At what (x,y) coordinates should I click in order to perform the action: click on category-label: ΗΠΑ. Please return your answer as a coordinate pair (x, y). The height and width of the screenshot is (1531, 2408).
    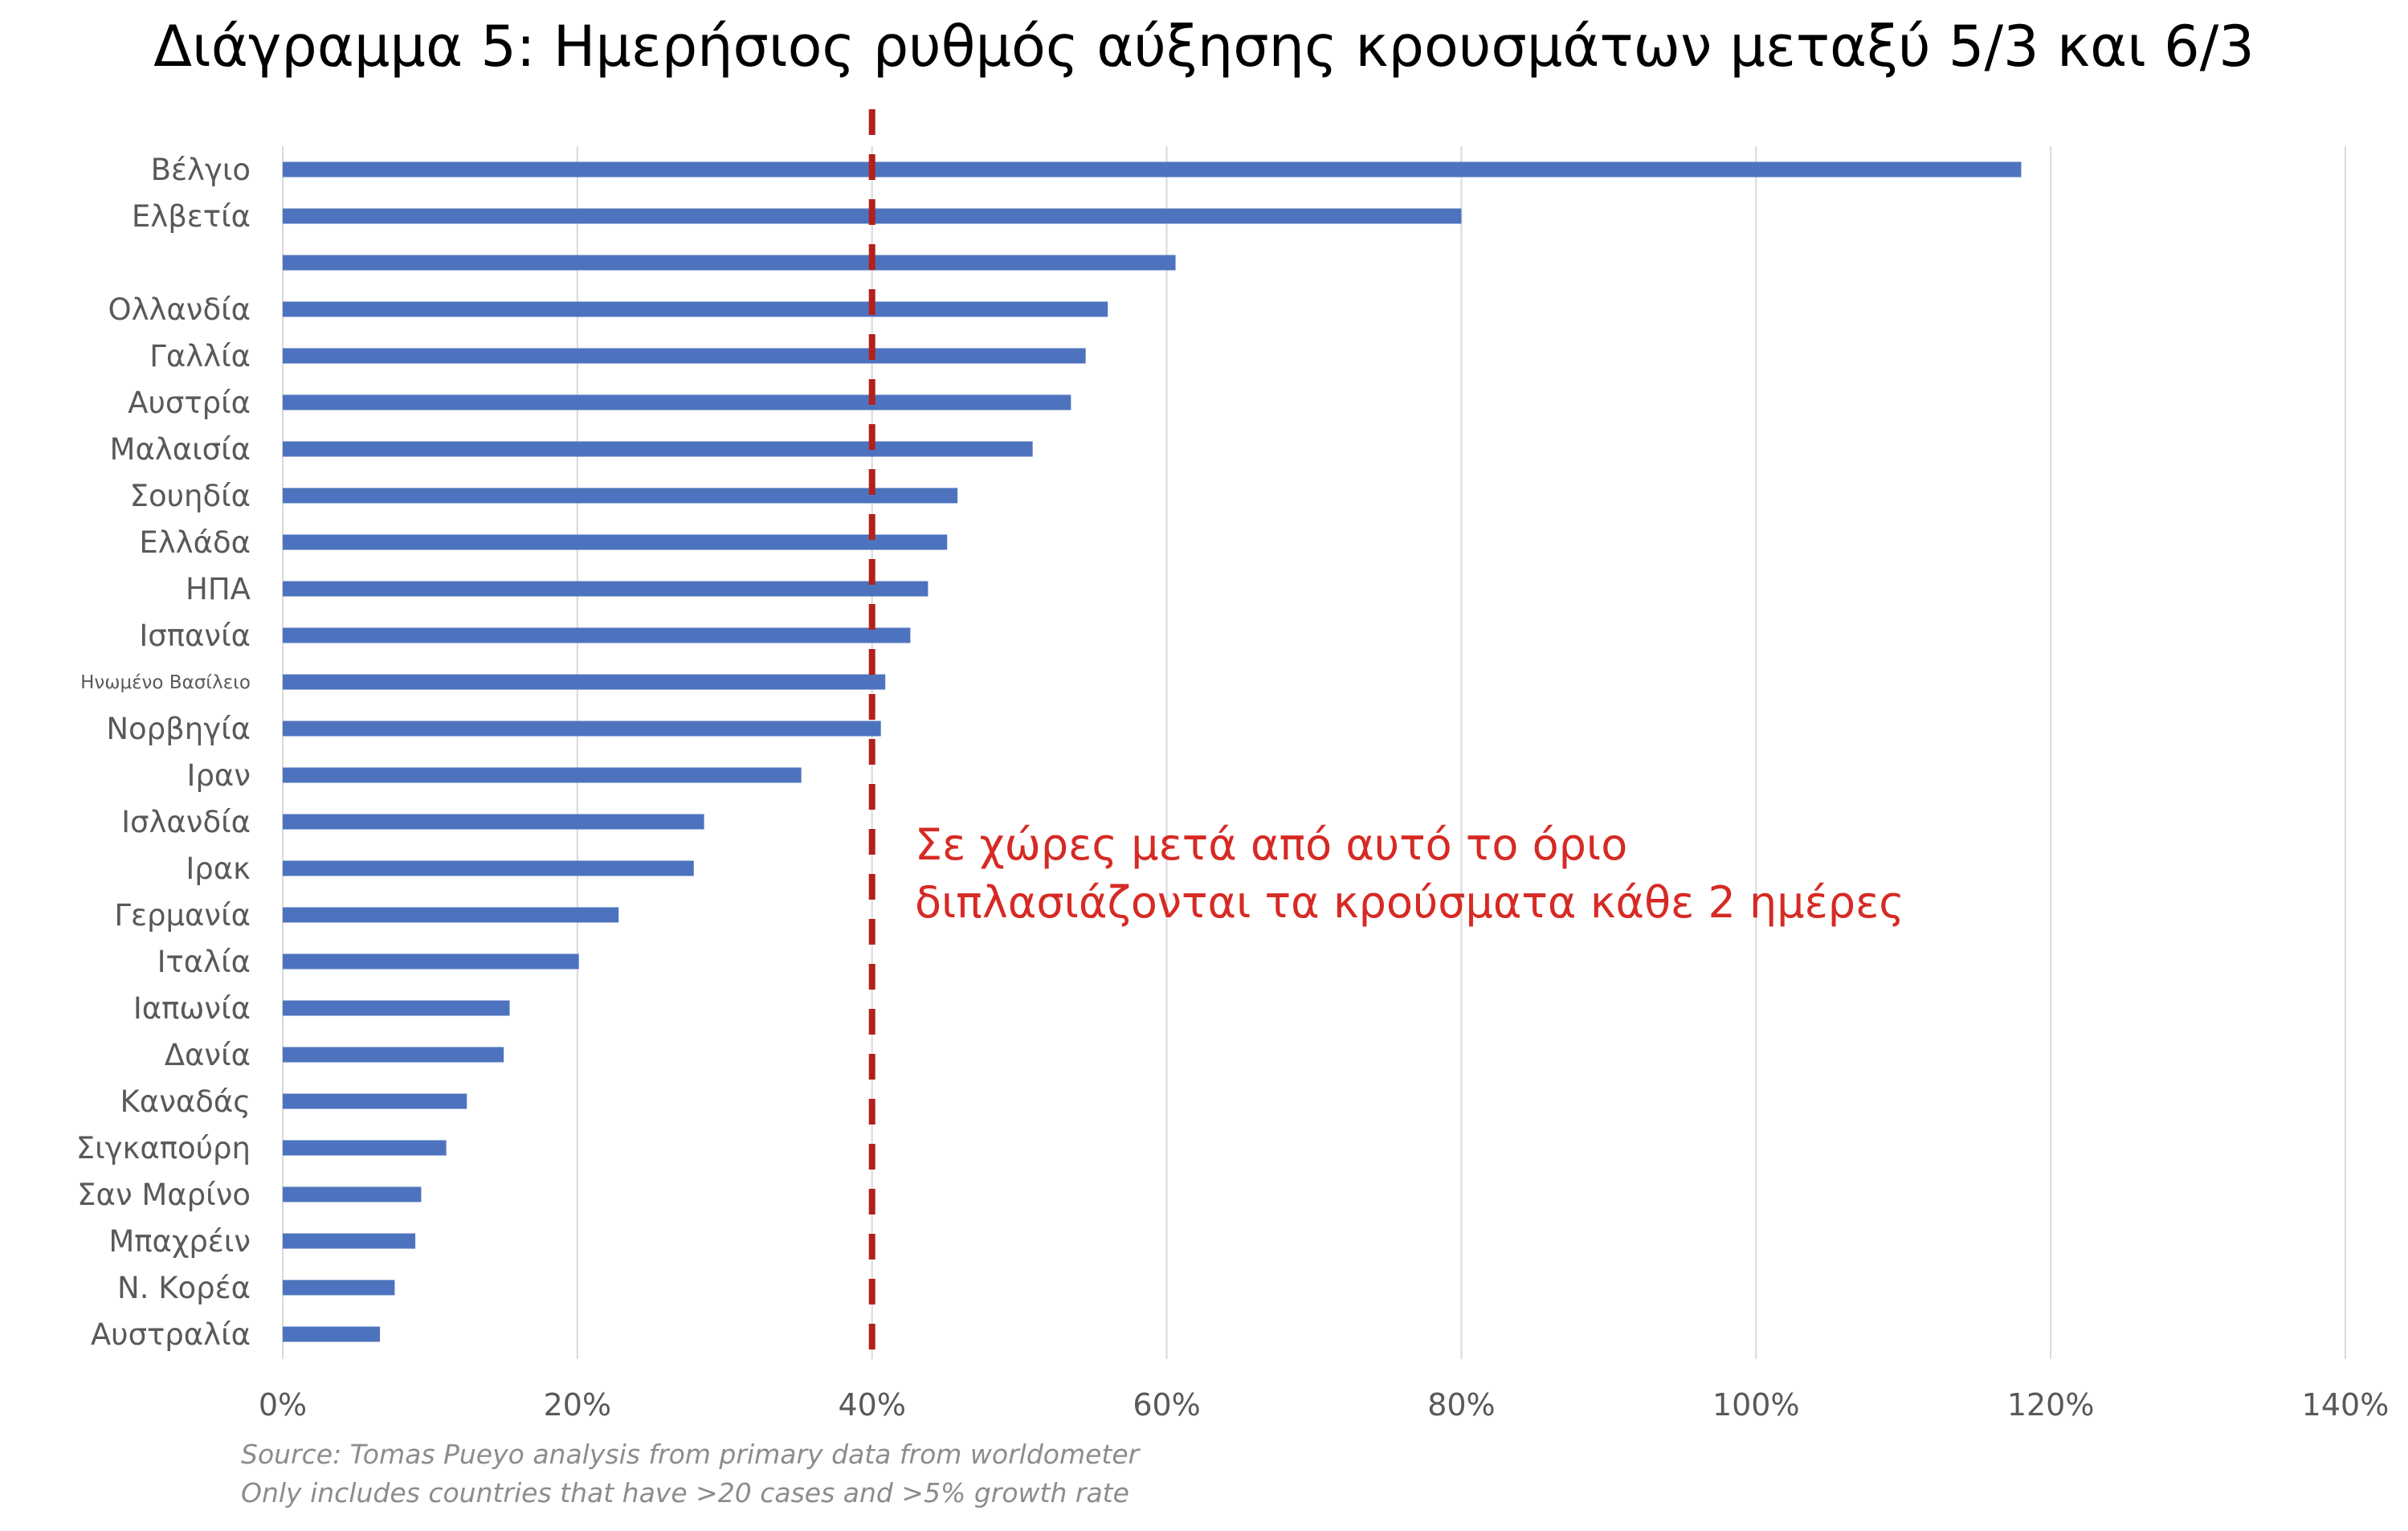
    Looking at the image, I should click on (219, 589).